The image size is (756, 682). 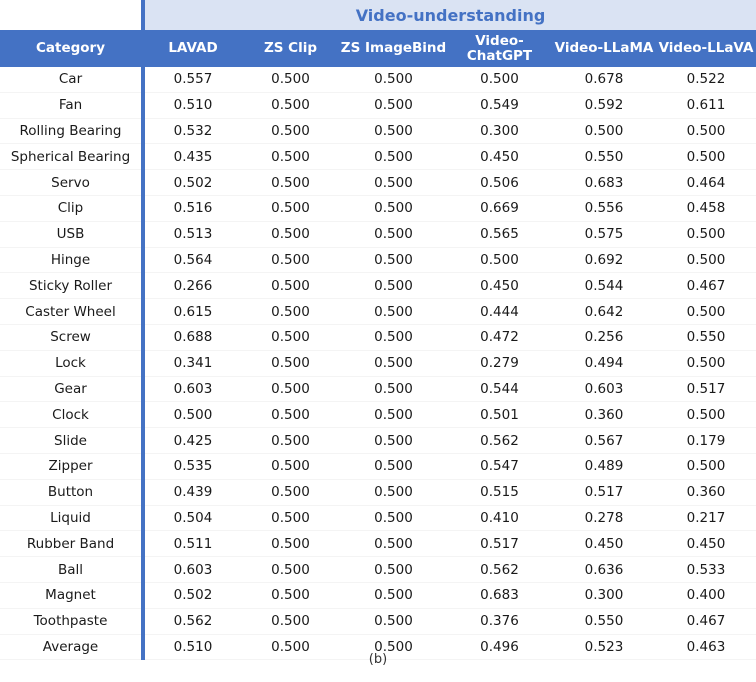 What do you see at coordinates (706, 440) in the screenshot?
I see `score-cell: 0.179` at bounding box center [706, 440].